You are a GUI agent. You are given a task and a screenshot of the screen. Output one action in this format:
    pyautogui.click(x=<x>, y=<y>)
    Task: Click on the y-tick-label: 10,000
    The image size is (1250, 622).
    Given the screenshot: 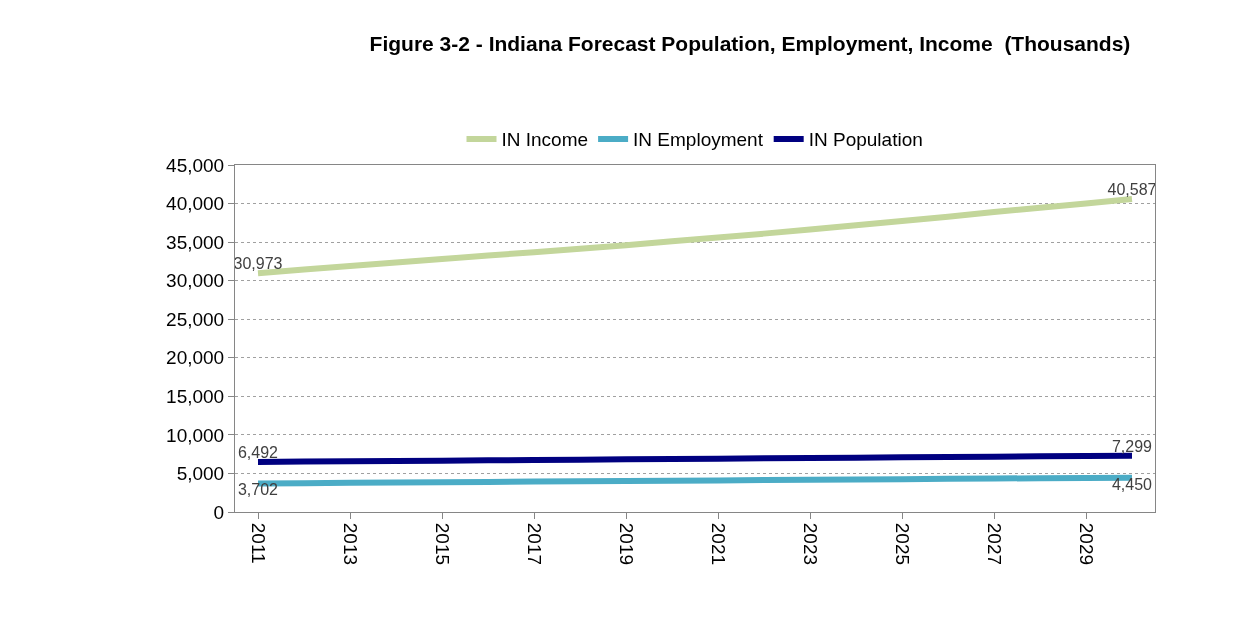 What is the action you would take?
    pyautogui.click(x=195, y=435)
    